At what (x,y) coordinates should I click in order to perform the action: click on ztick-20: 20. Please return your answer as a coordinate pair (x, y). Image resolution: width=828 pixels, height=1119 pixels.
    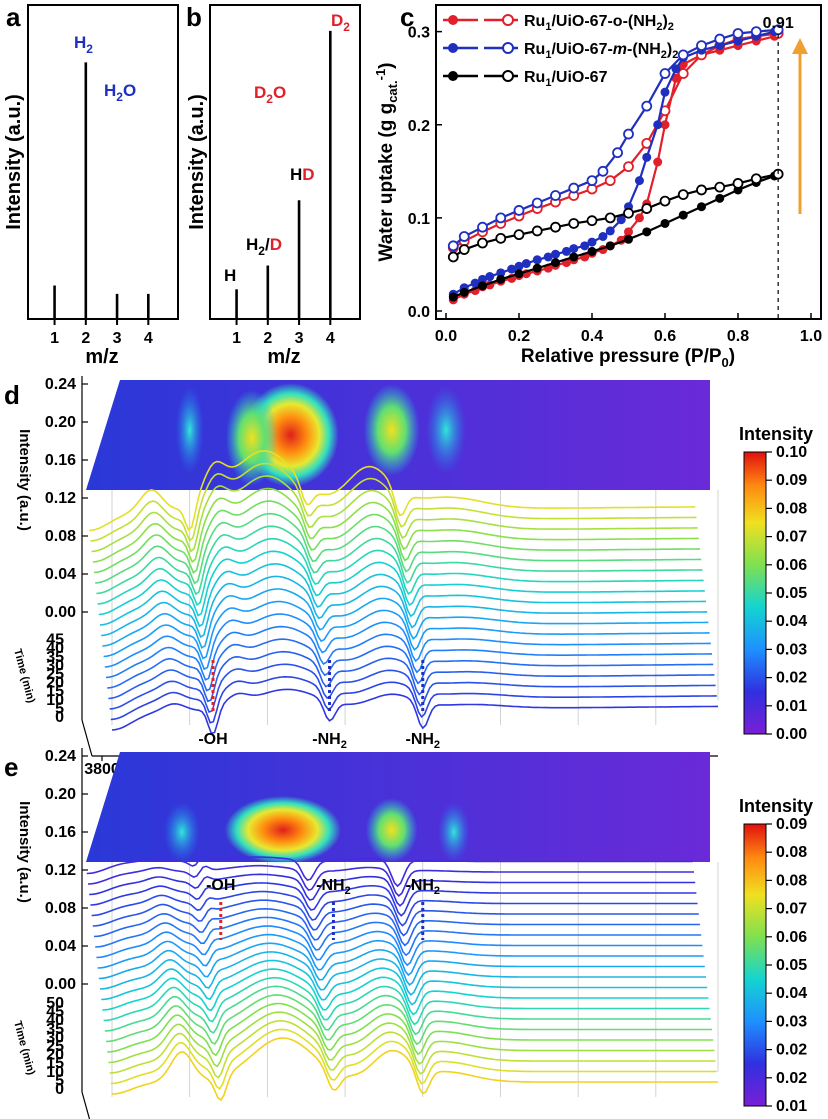
    Looking at the image, I should click on (55, 683).